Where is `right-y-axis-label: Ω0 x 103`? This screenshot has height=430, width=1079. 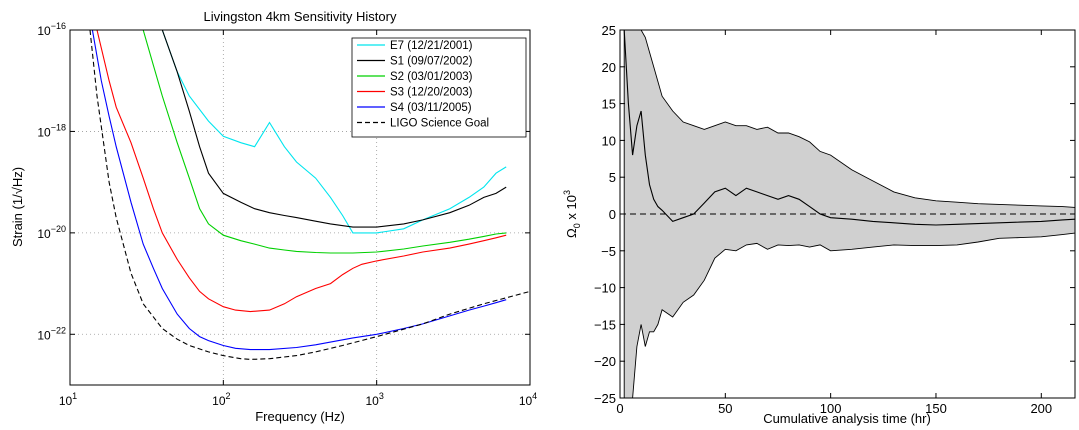 right-y-axis-label: Ω0 x 103 is located at coordinates (572, 214).